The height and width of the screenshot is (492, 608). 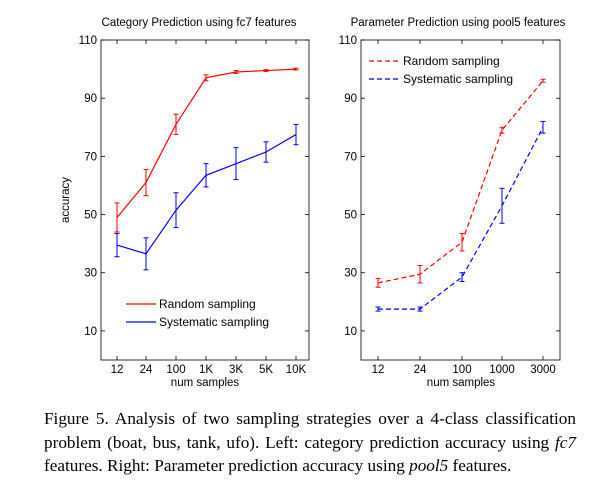 I want to click on xtick-label: 5K, so click(x=266, y=370).